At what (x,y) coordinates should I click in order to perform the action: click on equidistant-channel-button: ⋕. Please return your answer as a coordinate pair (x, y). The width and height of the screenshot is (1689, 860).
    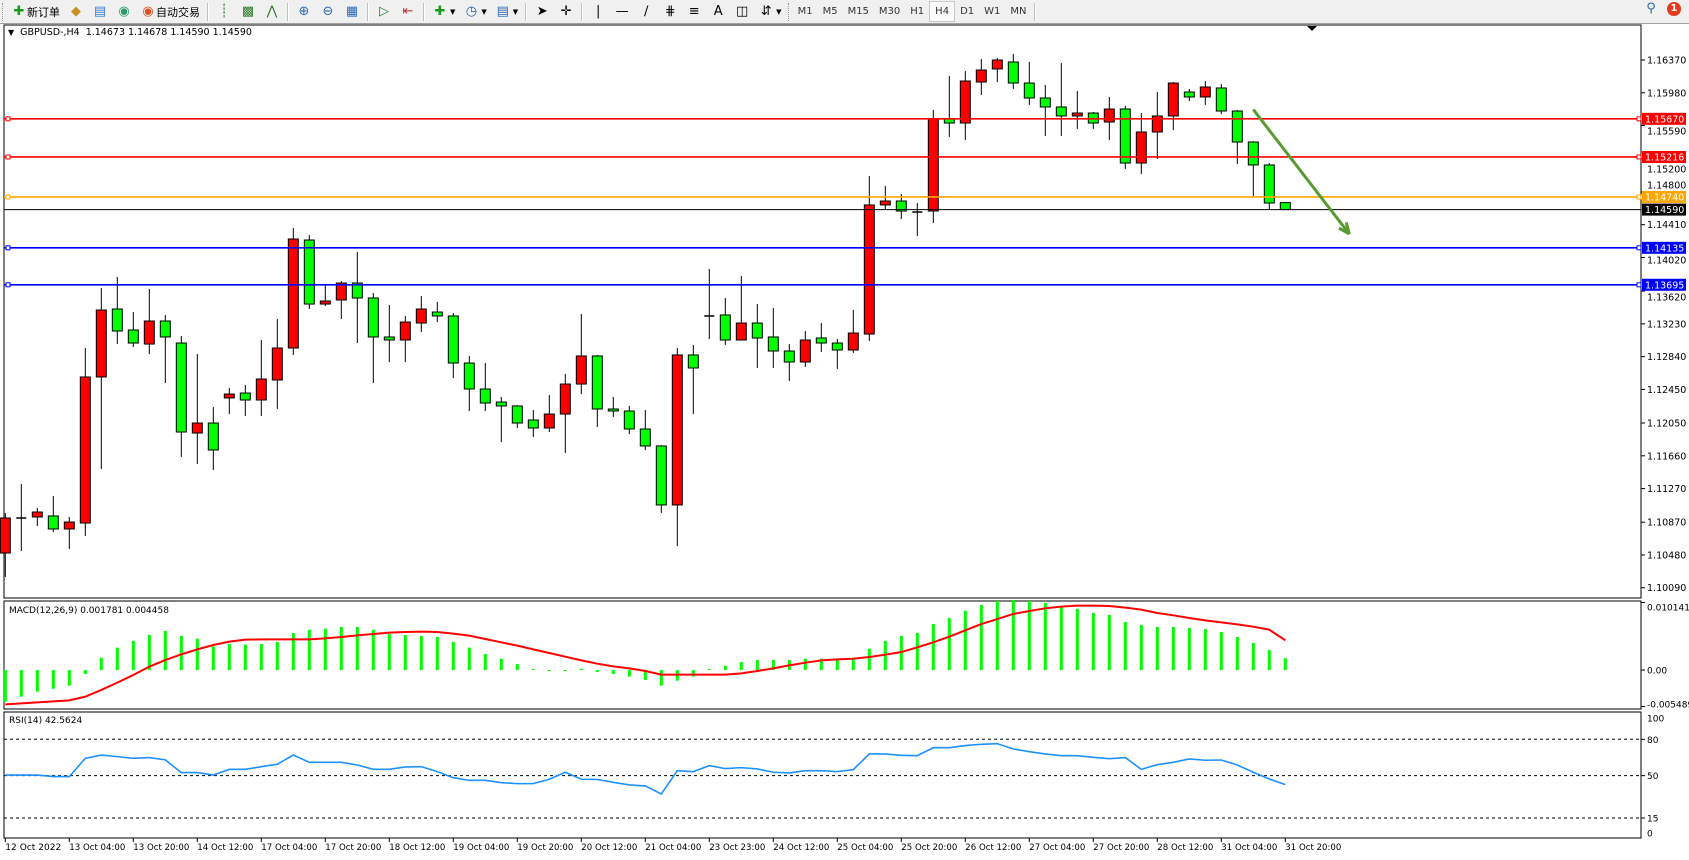
    Looking at the image, I should click on (670, 12).